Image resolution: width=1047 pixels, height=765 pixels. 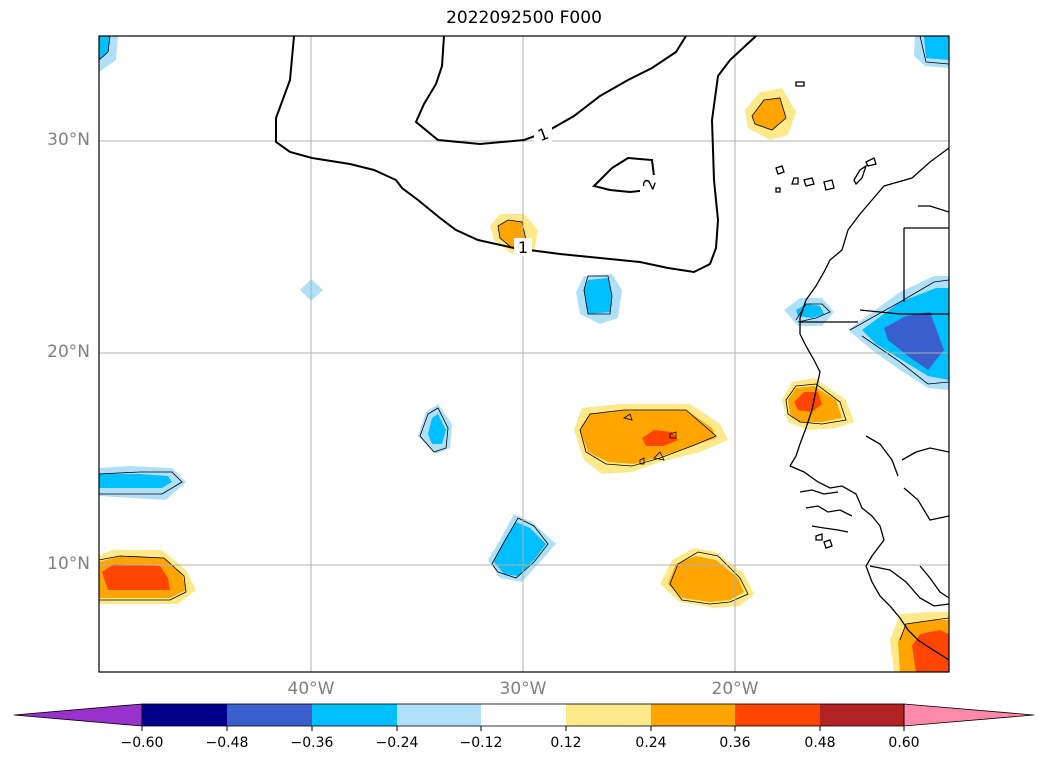 What do you see at coordinates (969, 715) in the screenshot?
I see `colorbar-extend-high` at bounding box center [969, 715].